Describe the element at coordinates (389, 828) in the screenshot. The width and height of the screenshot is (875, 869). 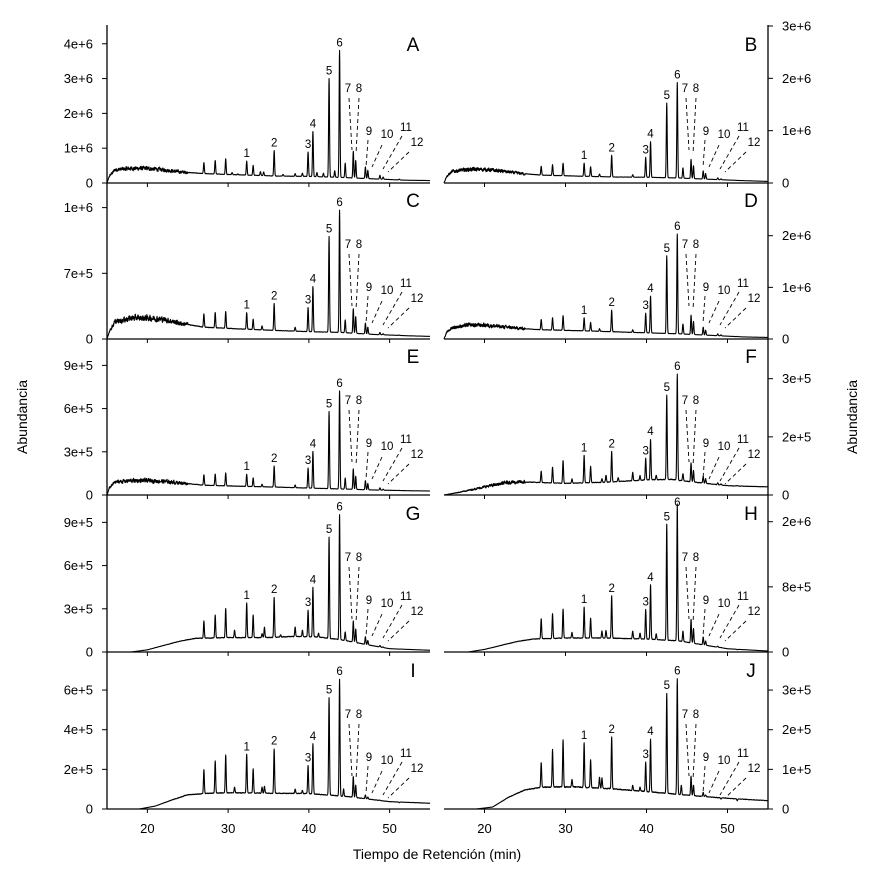
I see `x-tick-label: 50` at that location.